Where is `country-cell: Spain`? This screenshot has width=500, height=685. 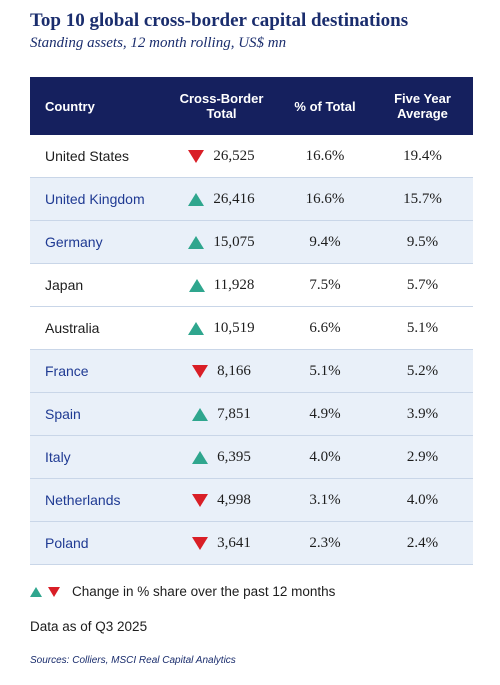 country-cell: Spain is located at coordinates (63, 414).